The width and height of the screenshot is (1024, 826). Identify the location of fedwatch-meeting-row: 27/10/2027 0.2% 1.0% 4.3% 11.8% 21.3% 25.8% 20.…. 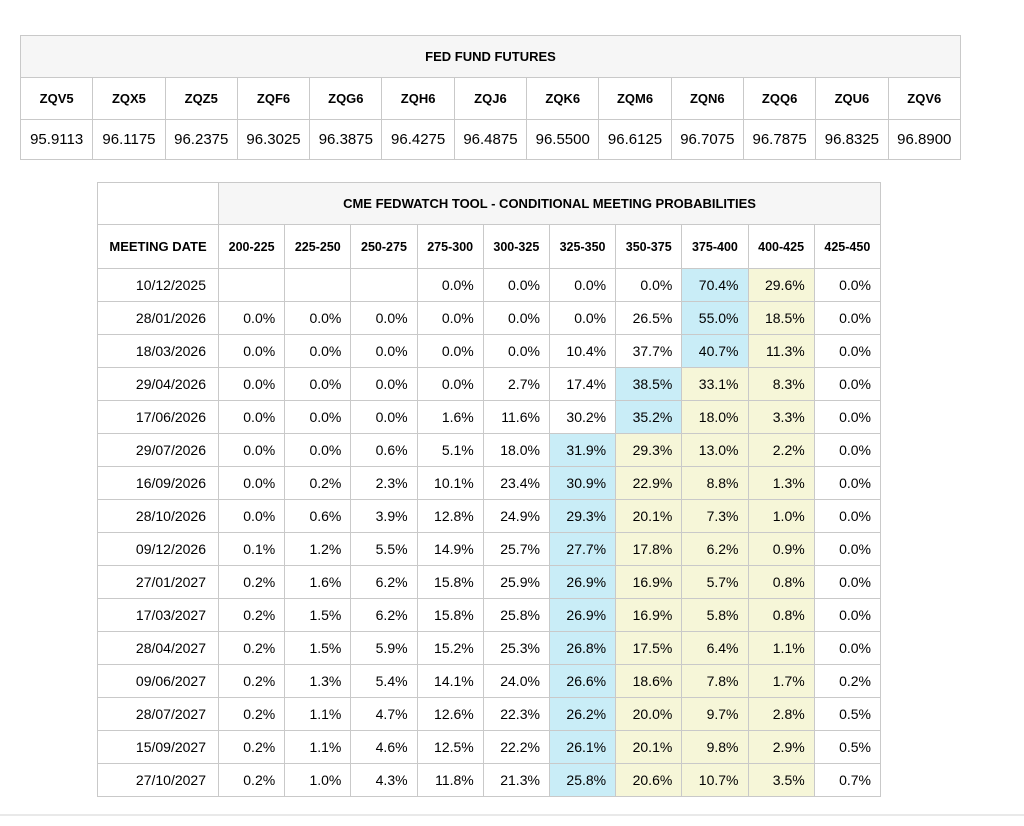
(489, 780).